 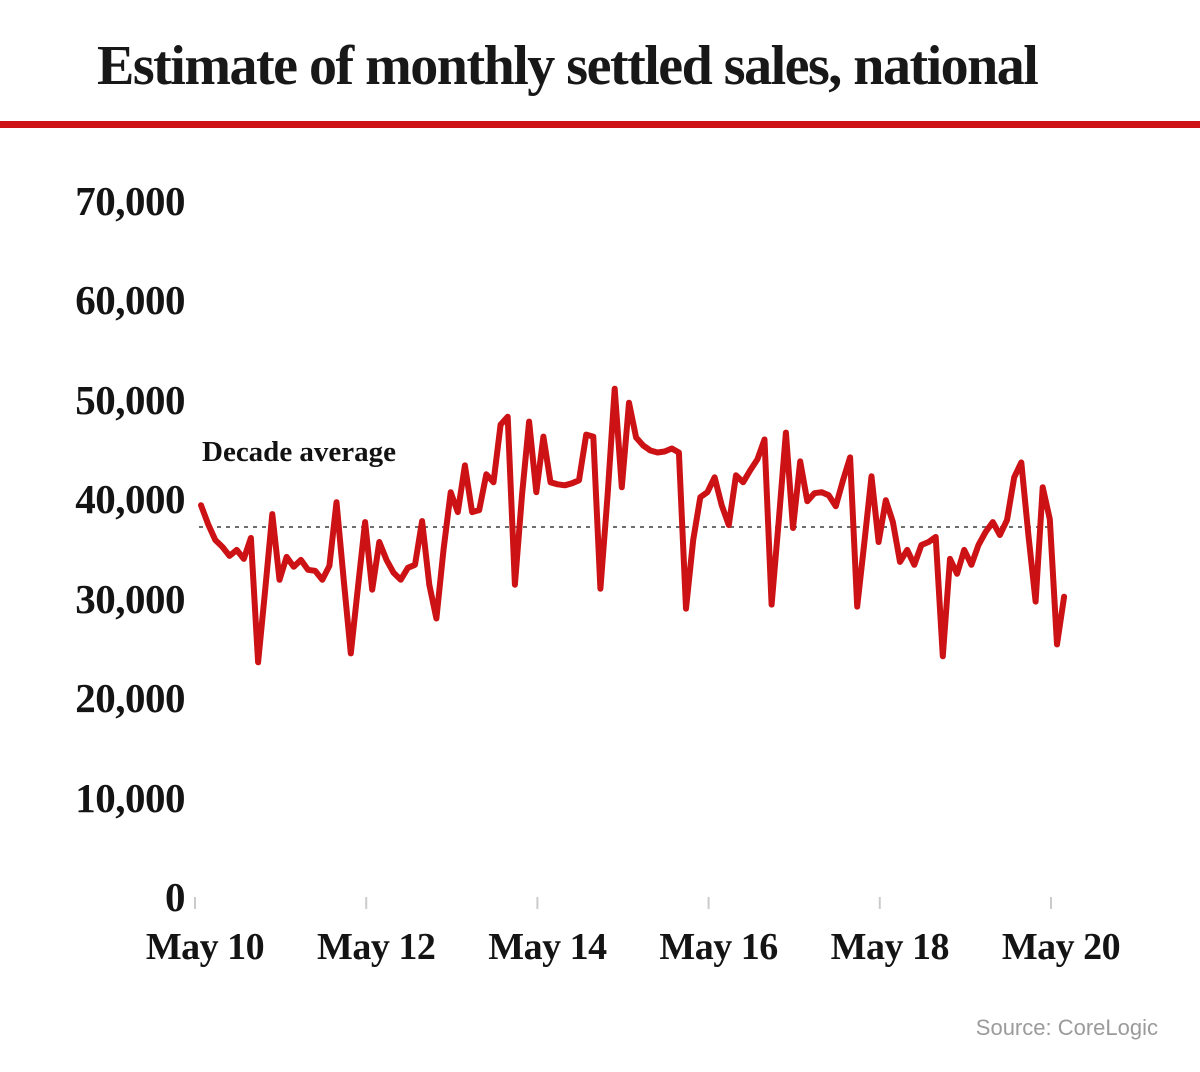 What do you see at coordinates (130, 200) in the screenshot?
I see `y-axis-label: 70,000` at bounding box center [130, 200].